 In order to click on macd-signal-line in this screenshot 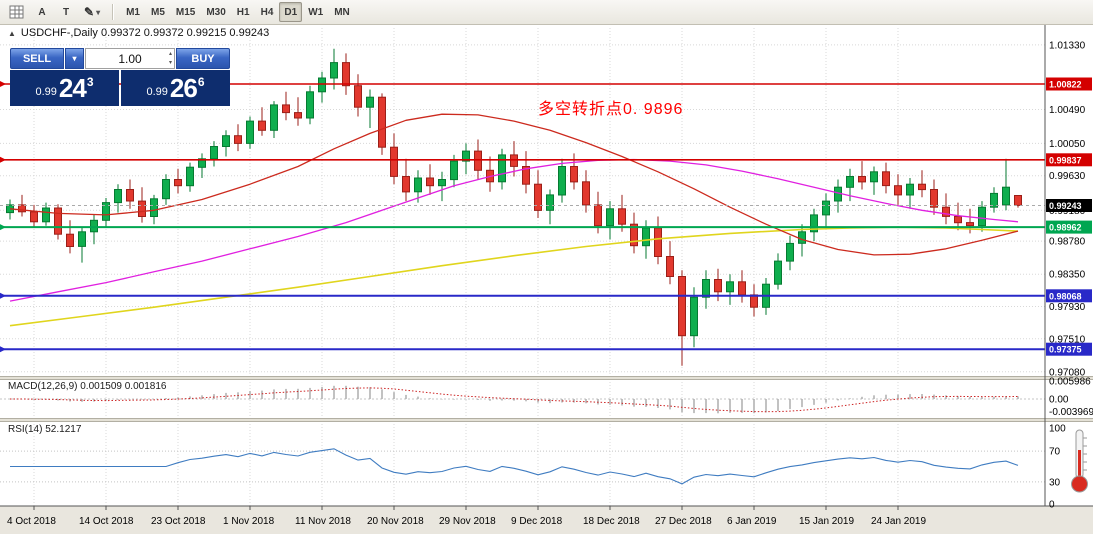, I will do `click(514, 400)`.